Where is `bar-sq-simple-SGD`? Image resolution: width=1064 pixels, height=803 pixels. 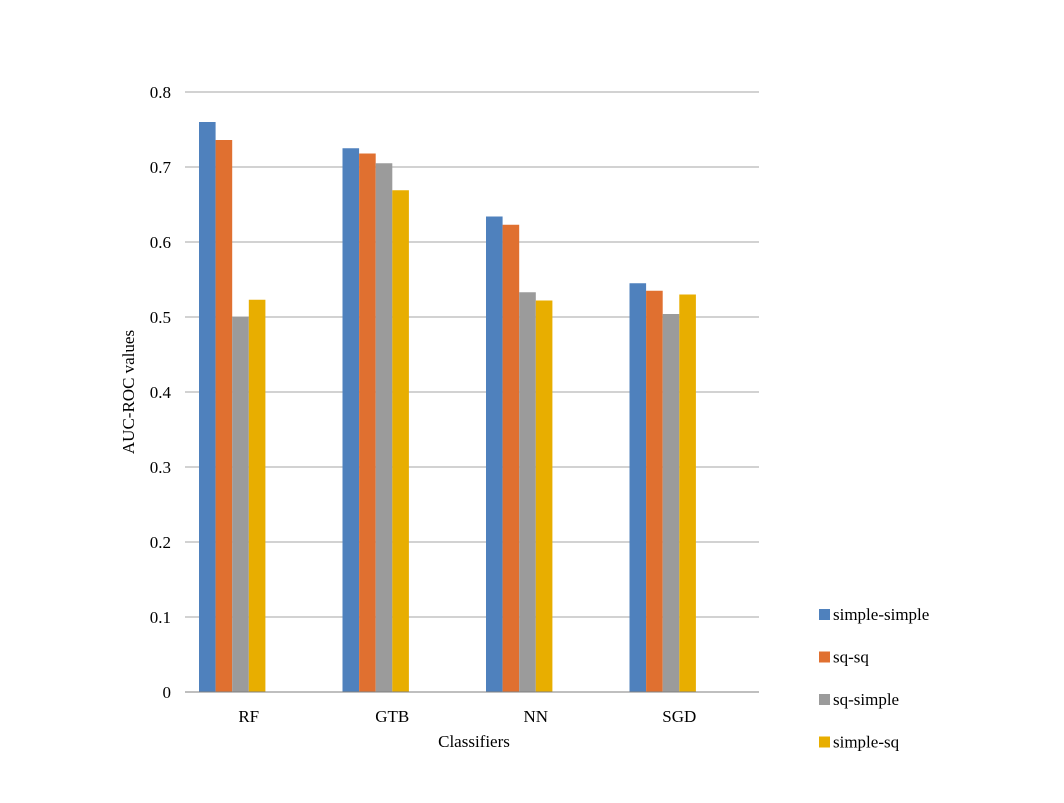
bar-sq-simple-SGD is located at coordinates (671, 503).